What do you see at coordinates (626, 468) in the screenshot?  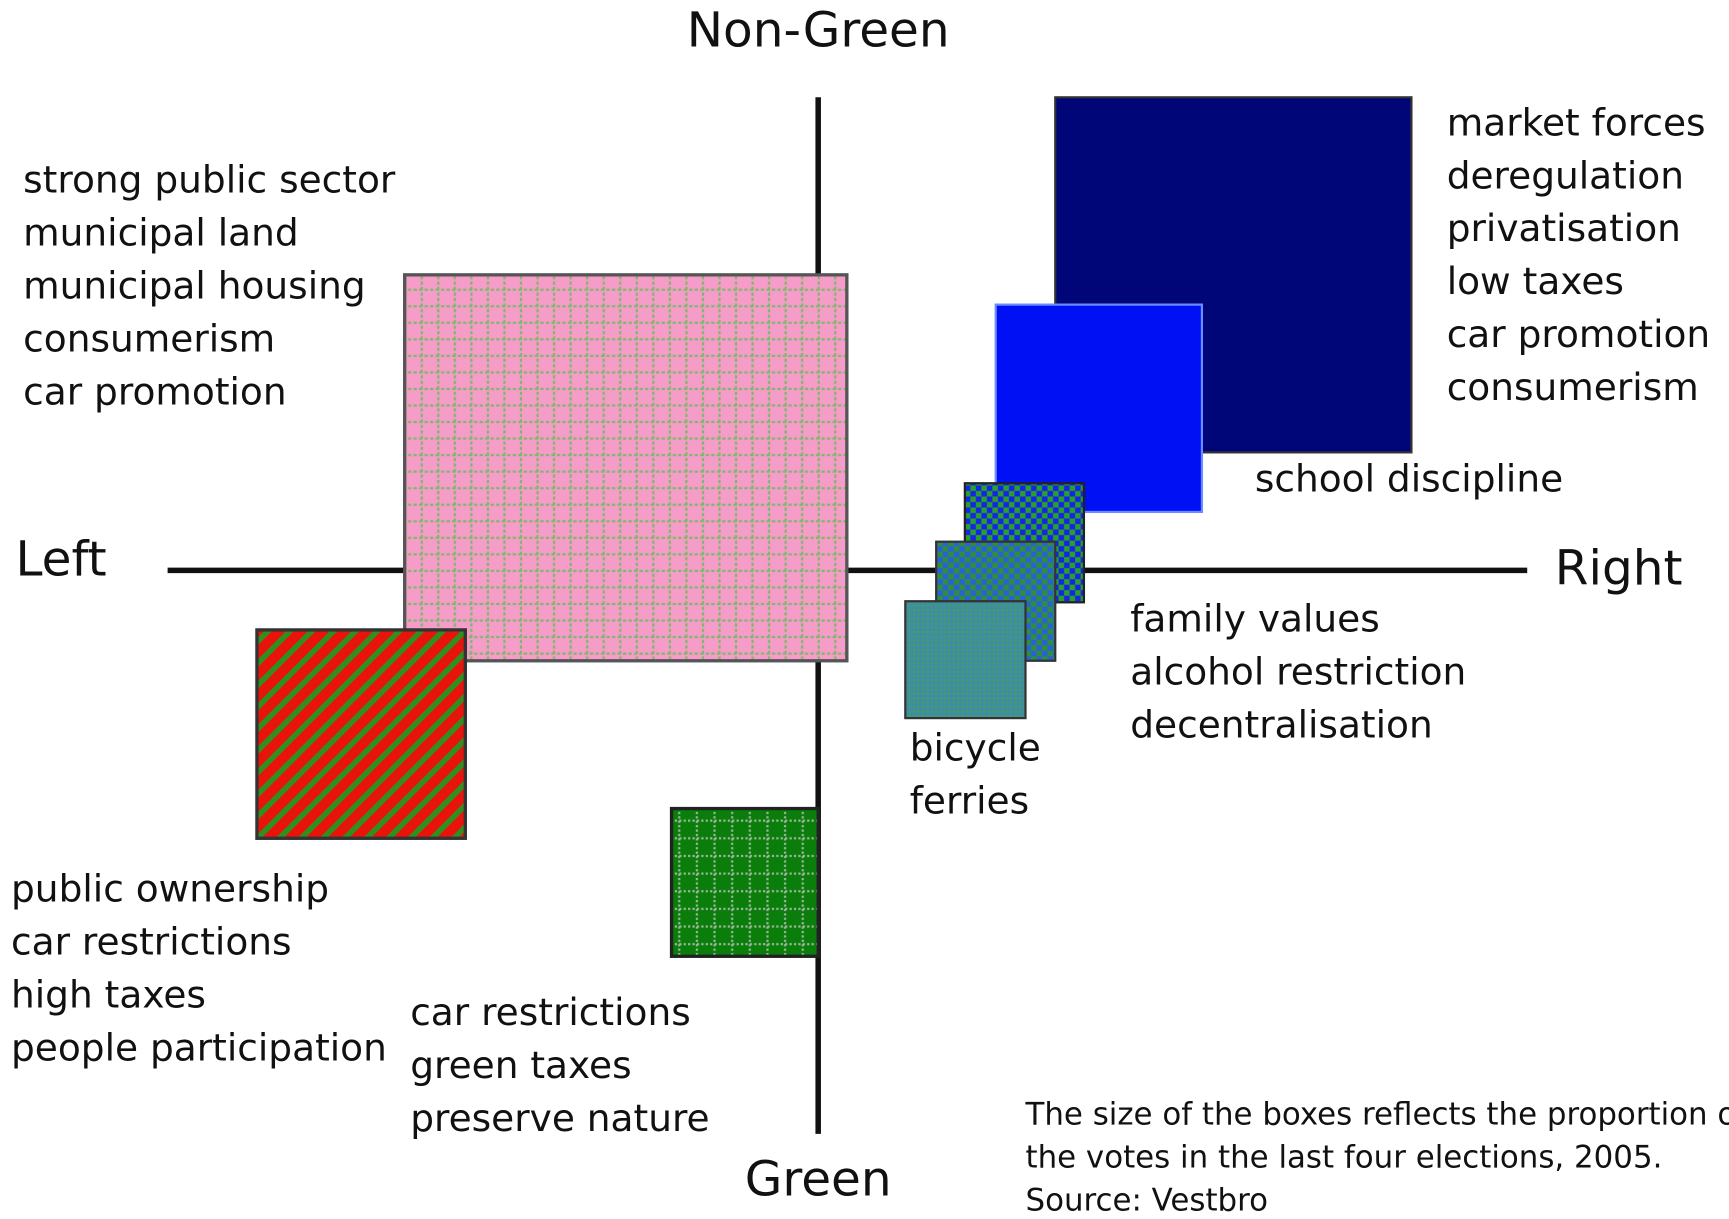 I see `box-pink` at bounding box center [626, 468].